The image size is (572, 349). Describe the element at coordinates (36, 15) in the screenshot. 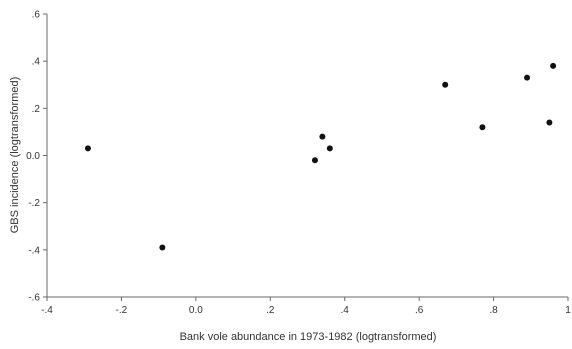

I see `y-tick-label: .6` at that location.